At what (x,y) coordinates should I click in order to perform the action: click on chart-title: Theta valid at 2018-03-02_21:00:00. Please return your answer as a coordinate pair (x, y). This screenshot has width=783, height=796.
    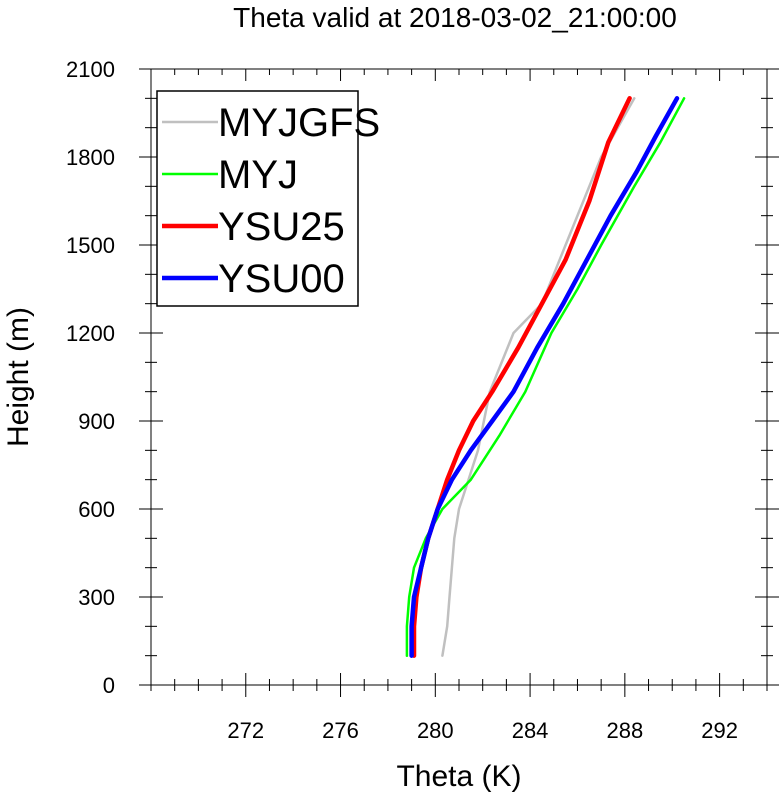
    Looking at the image, I should click on (455, 17).